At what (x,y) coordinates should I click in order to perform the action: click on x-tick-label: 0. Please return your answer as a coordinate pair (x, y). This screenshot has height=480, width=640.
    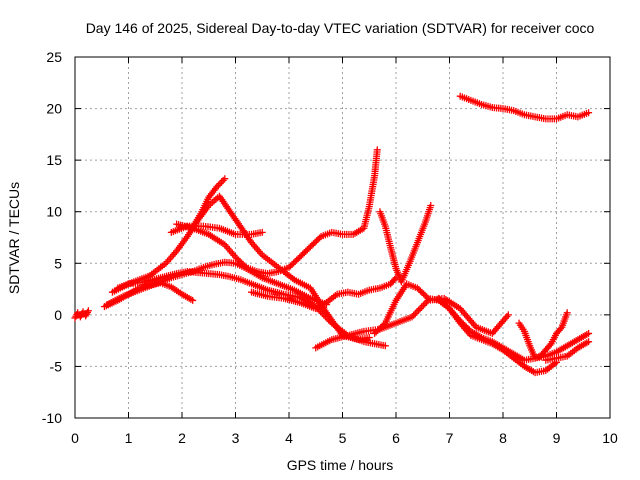
    Looking at the image, I should click on (75, 438).